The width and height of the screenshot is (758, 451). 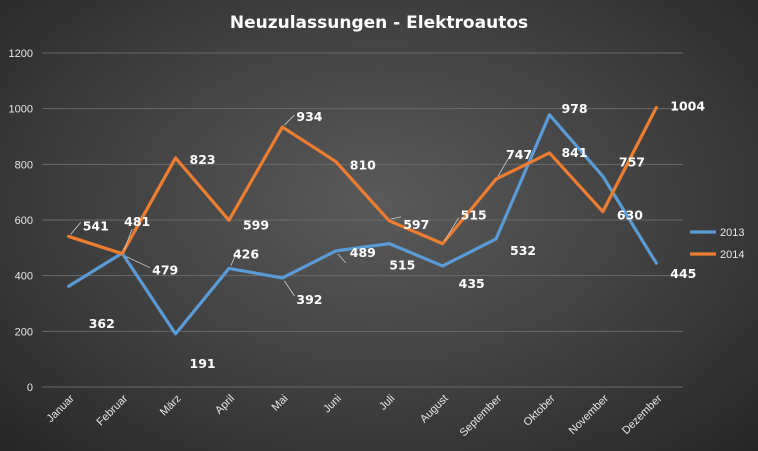 I want to click on y-tick-label: 400, so click(x=24, y=277).